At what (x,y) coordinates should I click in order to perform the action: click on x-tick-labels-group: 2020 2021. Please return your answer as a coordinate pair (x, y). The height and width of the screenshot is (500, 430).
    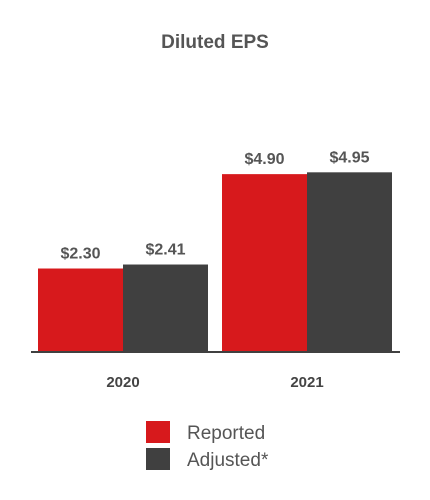
    Looking at the image, I should click on (214, 382).